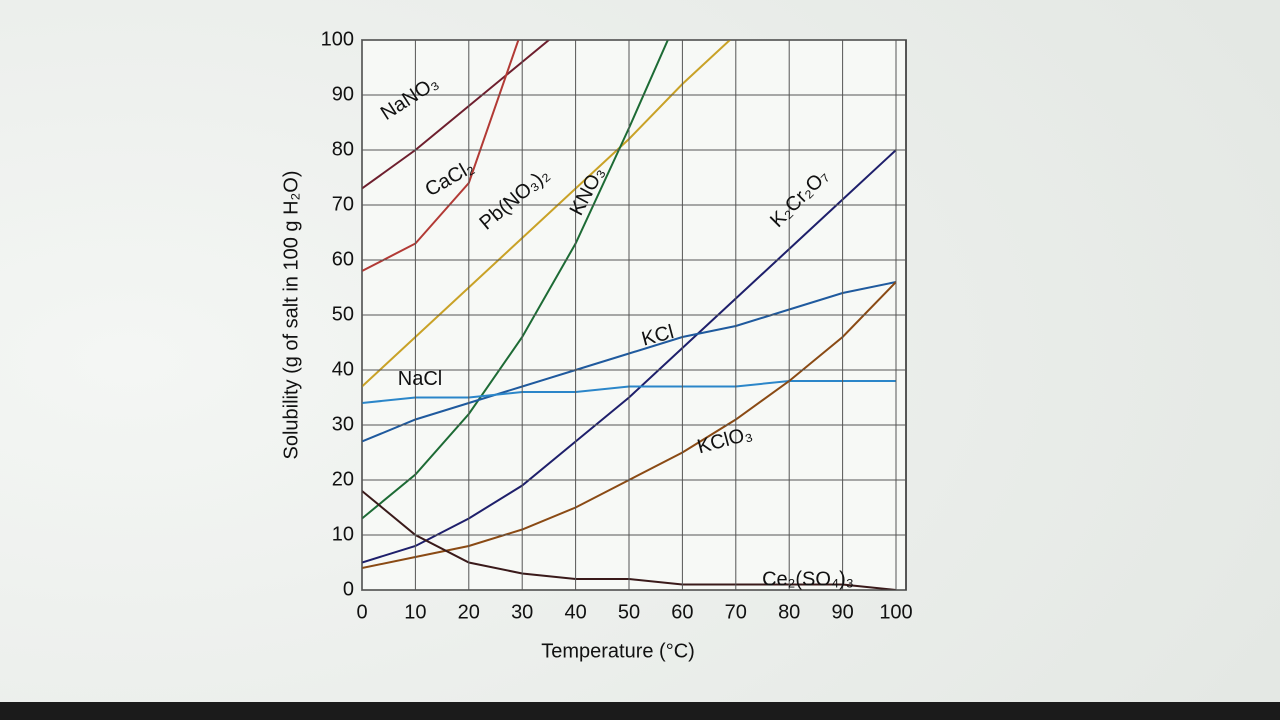  What do you see at coordinates (629, 612) in the screenshot?
I see `x-tick-label: 50` at bounding box center [629, 612].